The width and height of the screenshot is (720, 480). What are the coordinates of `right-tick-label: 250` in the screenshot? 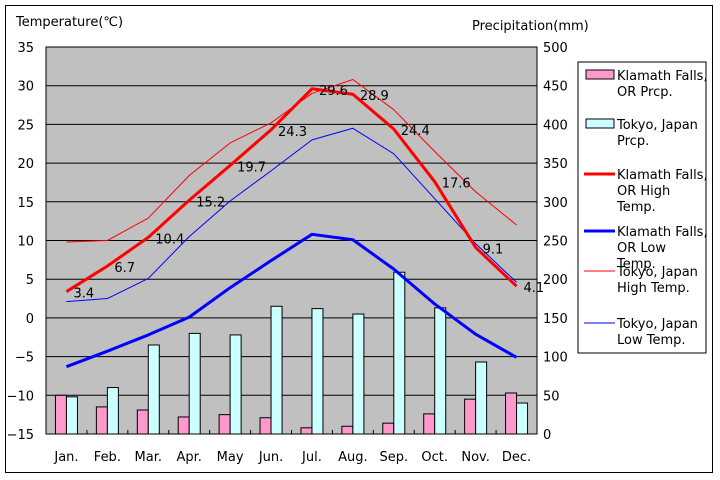 It's located at (555, 242).